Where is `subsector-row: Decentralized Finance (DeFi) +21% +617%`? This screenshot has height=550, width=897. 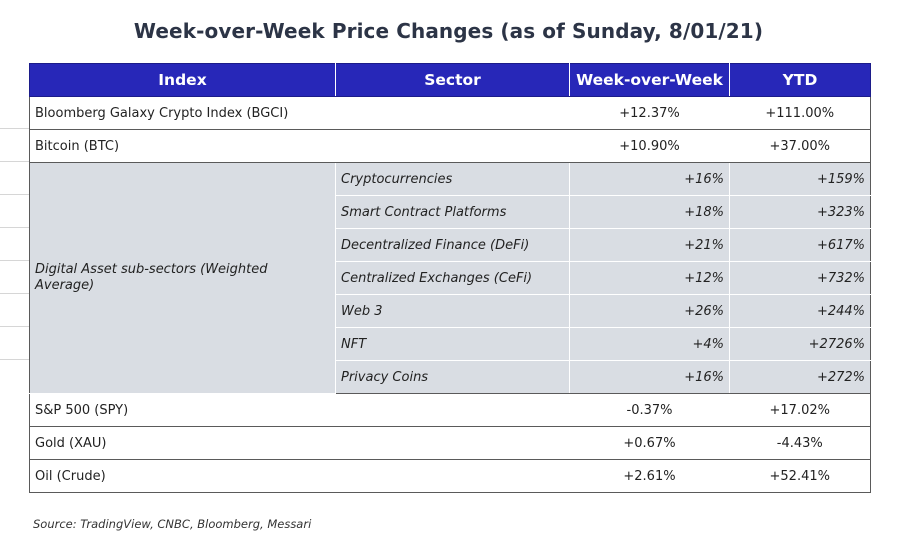
subsector-row: Decentralized Finance (DeFi) +21% +617% is located at coordinates (450, 245).